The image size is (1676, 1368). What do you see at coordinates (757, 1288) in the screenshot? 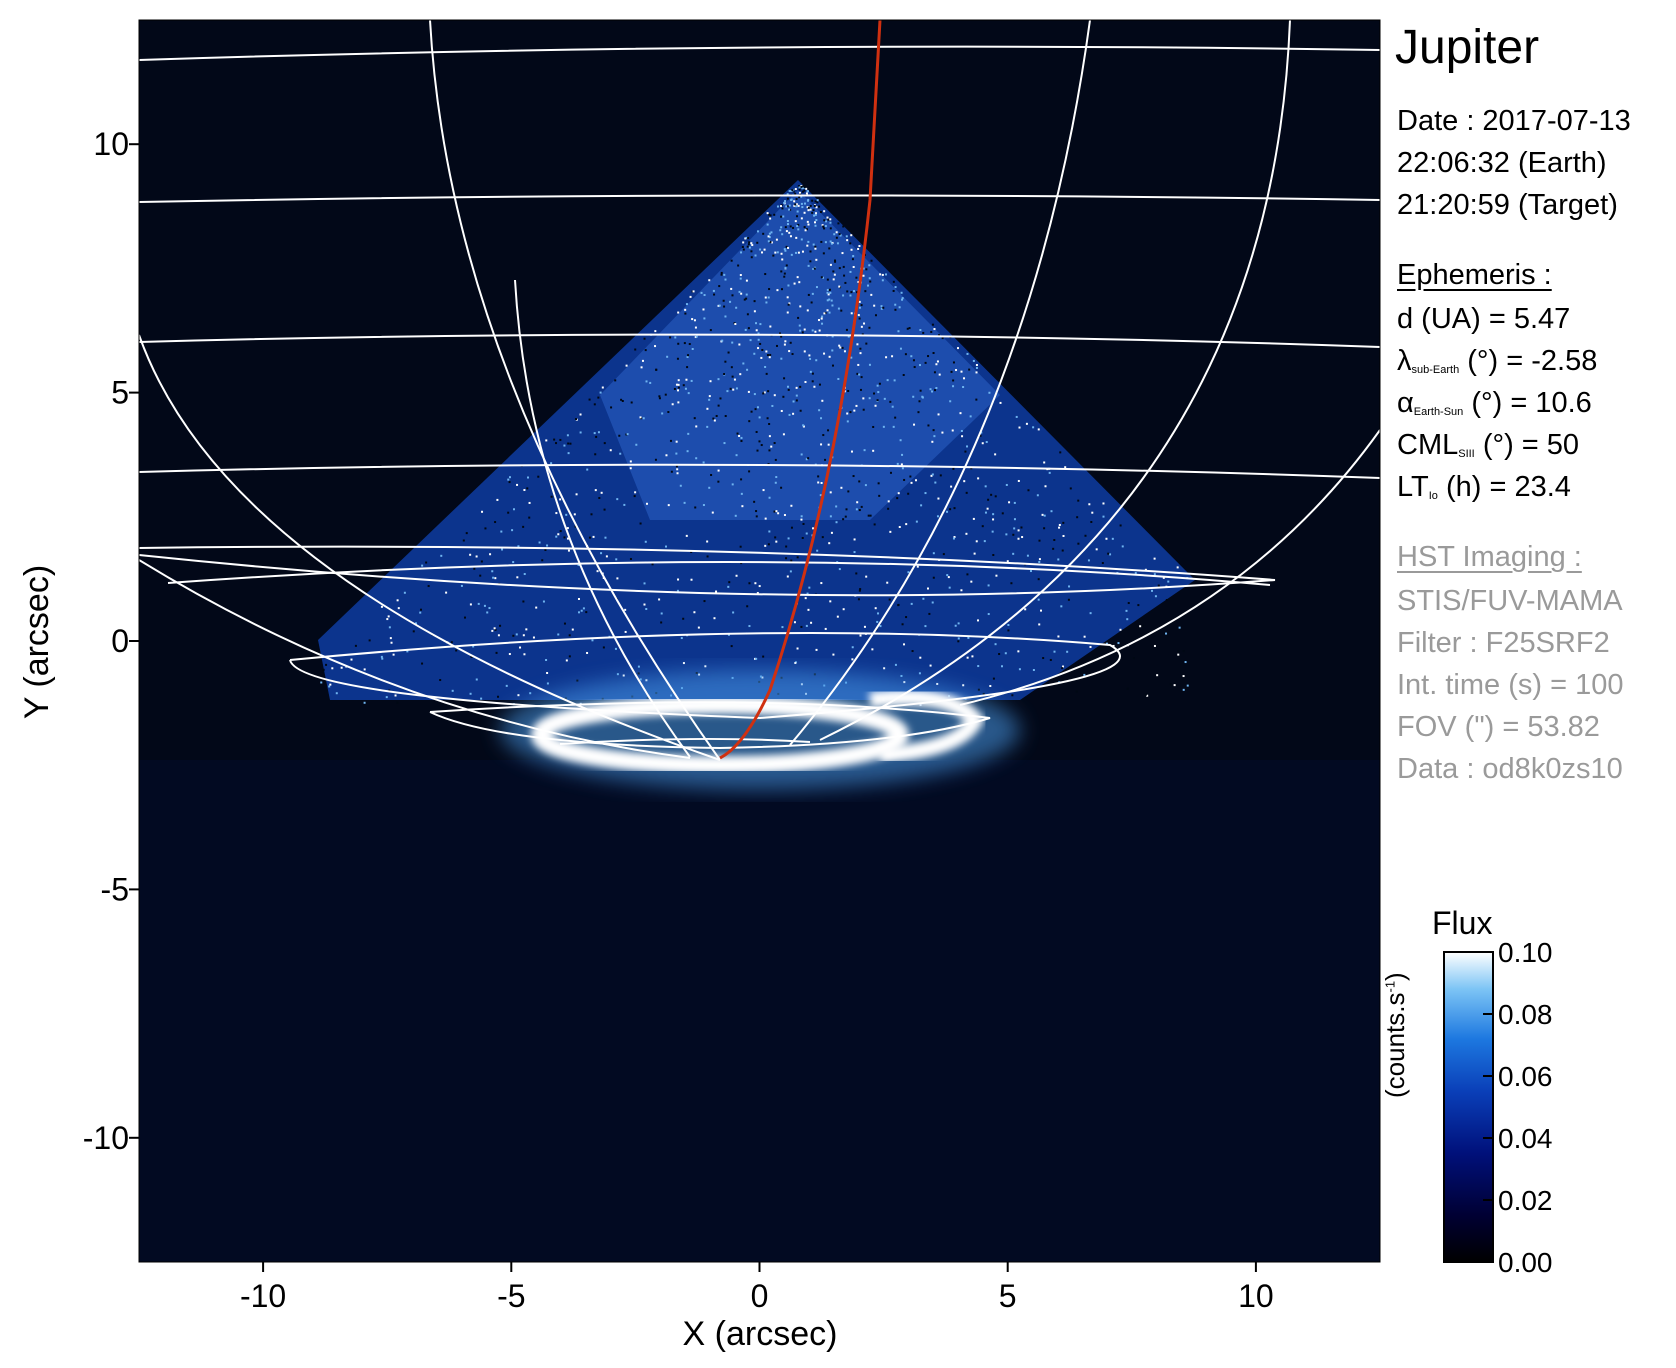
I see `x-axis: -10 -5 0 5 10` at bounding box center [757, 1288].